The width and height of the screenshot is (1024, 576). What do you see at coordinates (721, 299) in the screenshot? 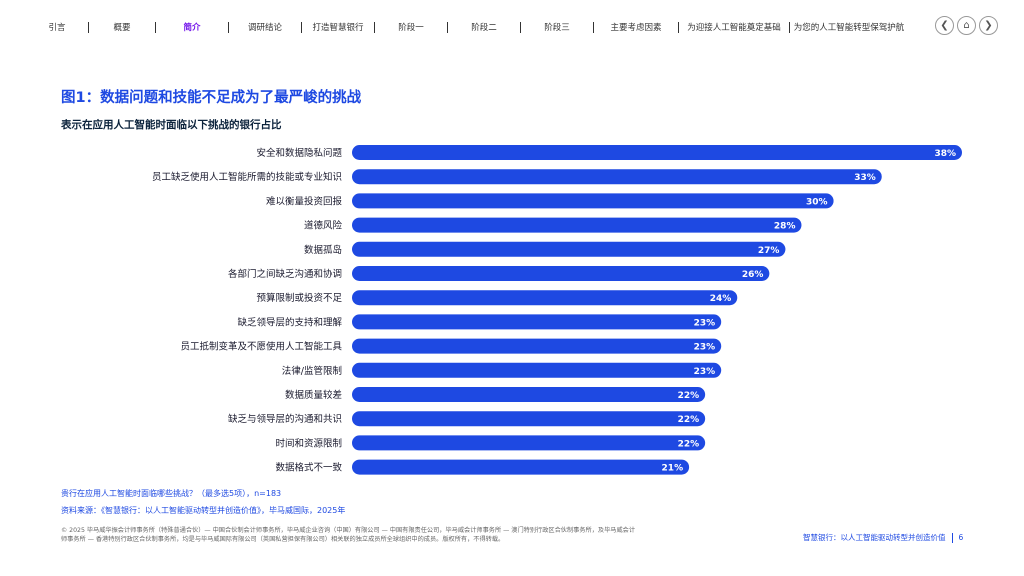
I see `value-label: 24%` at bounding box center [721, 299].